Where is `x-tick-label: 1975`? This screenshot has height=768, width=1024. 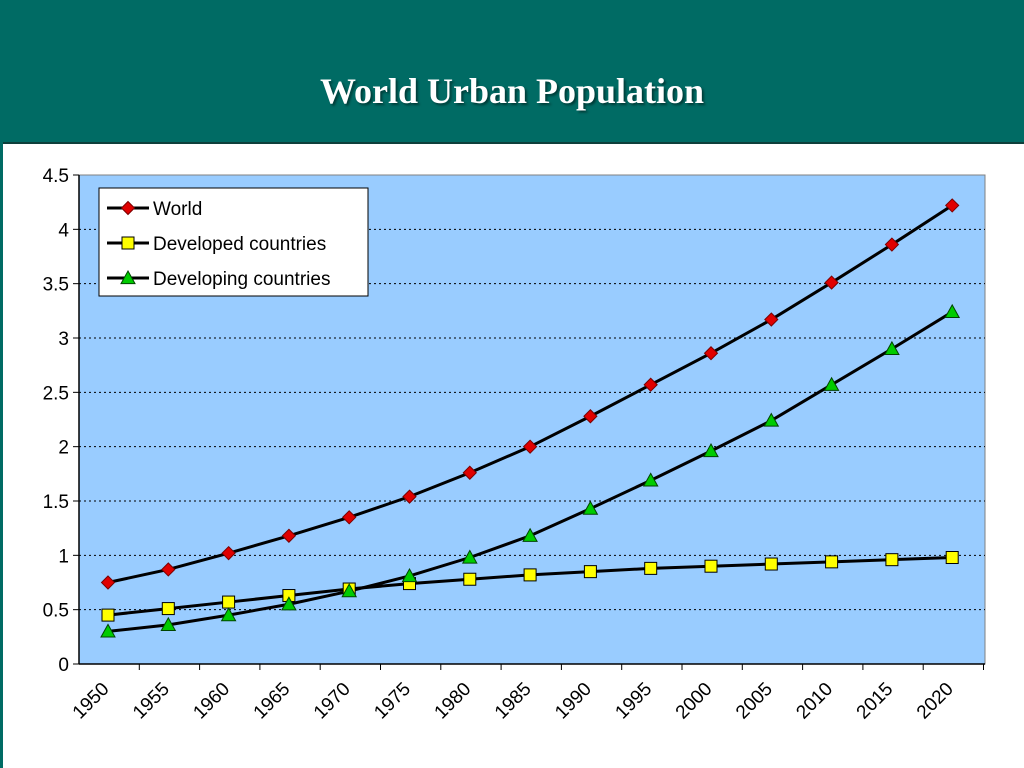
x-tick-label: 1975 is located at coordinates (392, 701).